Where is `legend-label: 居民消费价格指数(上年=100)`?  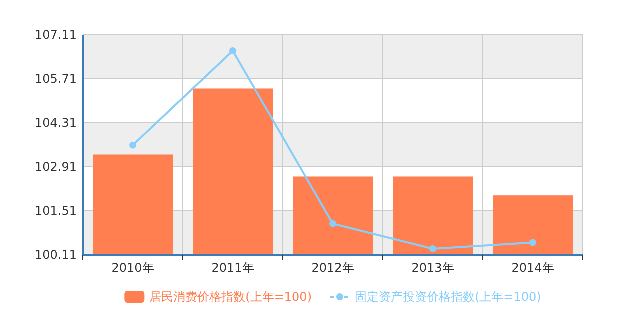
legend-label: 居民消费价格指数(上年=100) is located at coordinates (231, 297).